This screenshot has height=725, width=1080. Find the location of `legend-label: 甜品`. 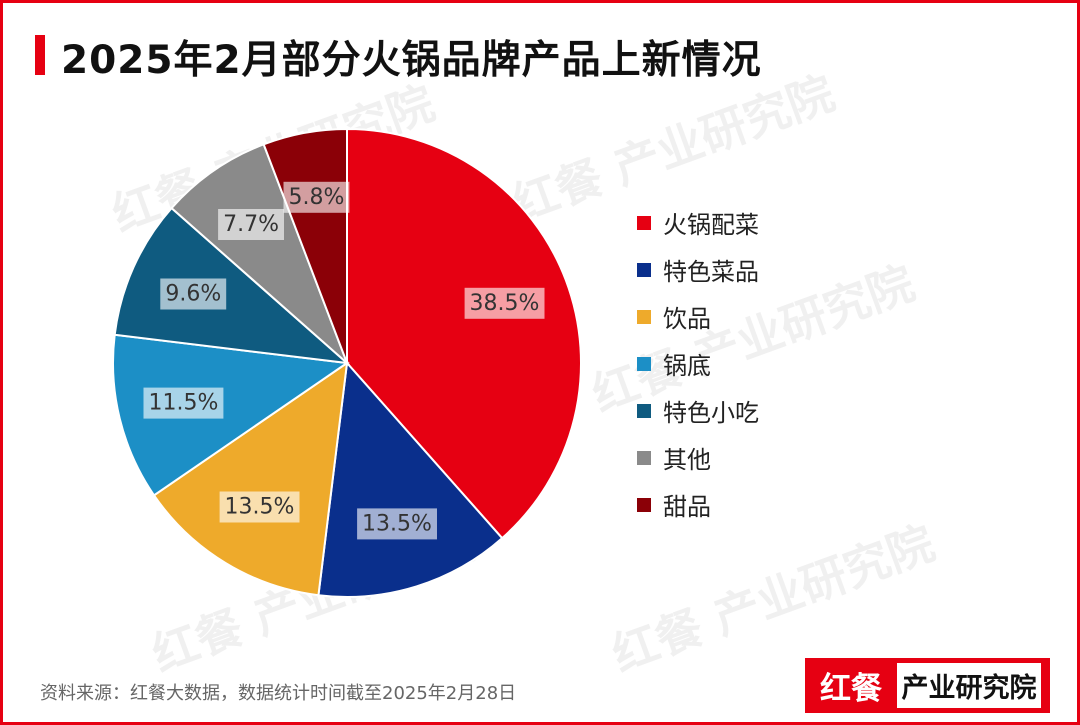

legend-label: 甜品 is located at coordinates (687, 507).